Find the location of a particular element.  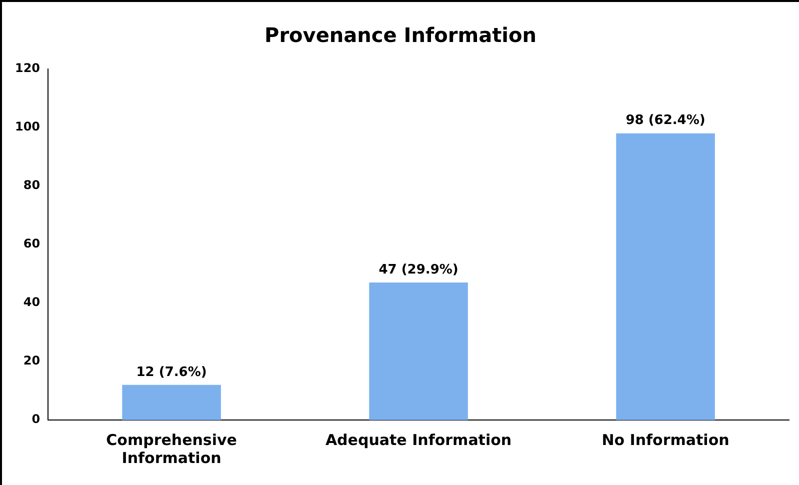

y-tick-label: 80 is located at coordinates (31, 185).